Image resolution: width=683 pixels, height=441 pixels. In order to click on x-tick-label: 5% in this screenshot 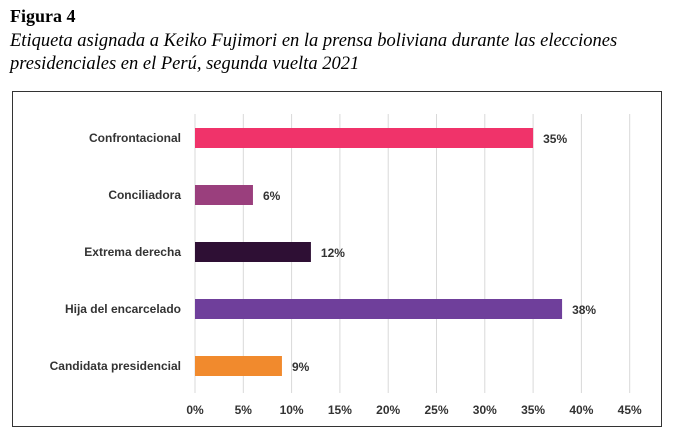, I will do `click(244, 410)`.